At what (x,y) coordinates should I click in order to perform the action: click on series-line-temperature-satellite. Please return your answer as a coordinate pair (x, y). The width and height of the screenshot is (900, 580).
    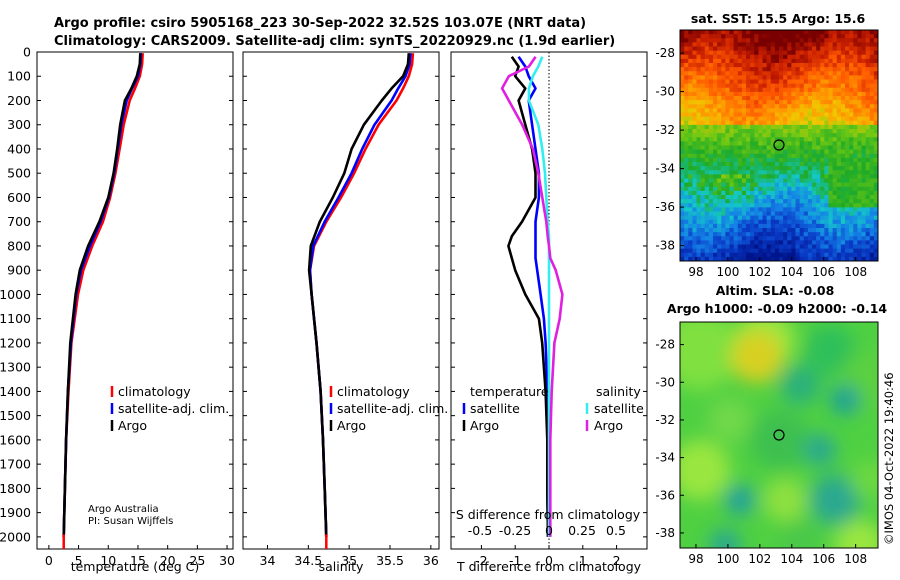
    Looking at the image, I should click on (533, 296).